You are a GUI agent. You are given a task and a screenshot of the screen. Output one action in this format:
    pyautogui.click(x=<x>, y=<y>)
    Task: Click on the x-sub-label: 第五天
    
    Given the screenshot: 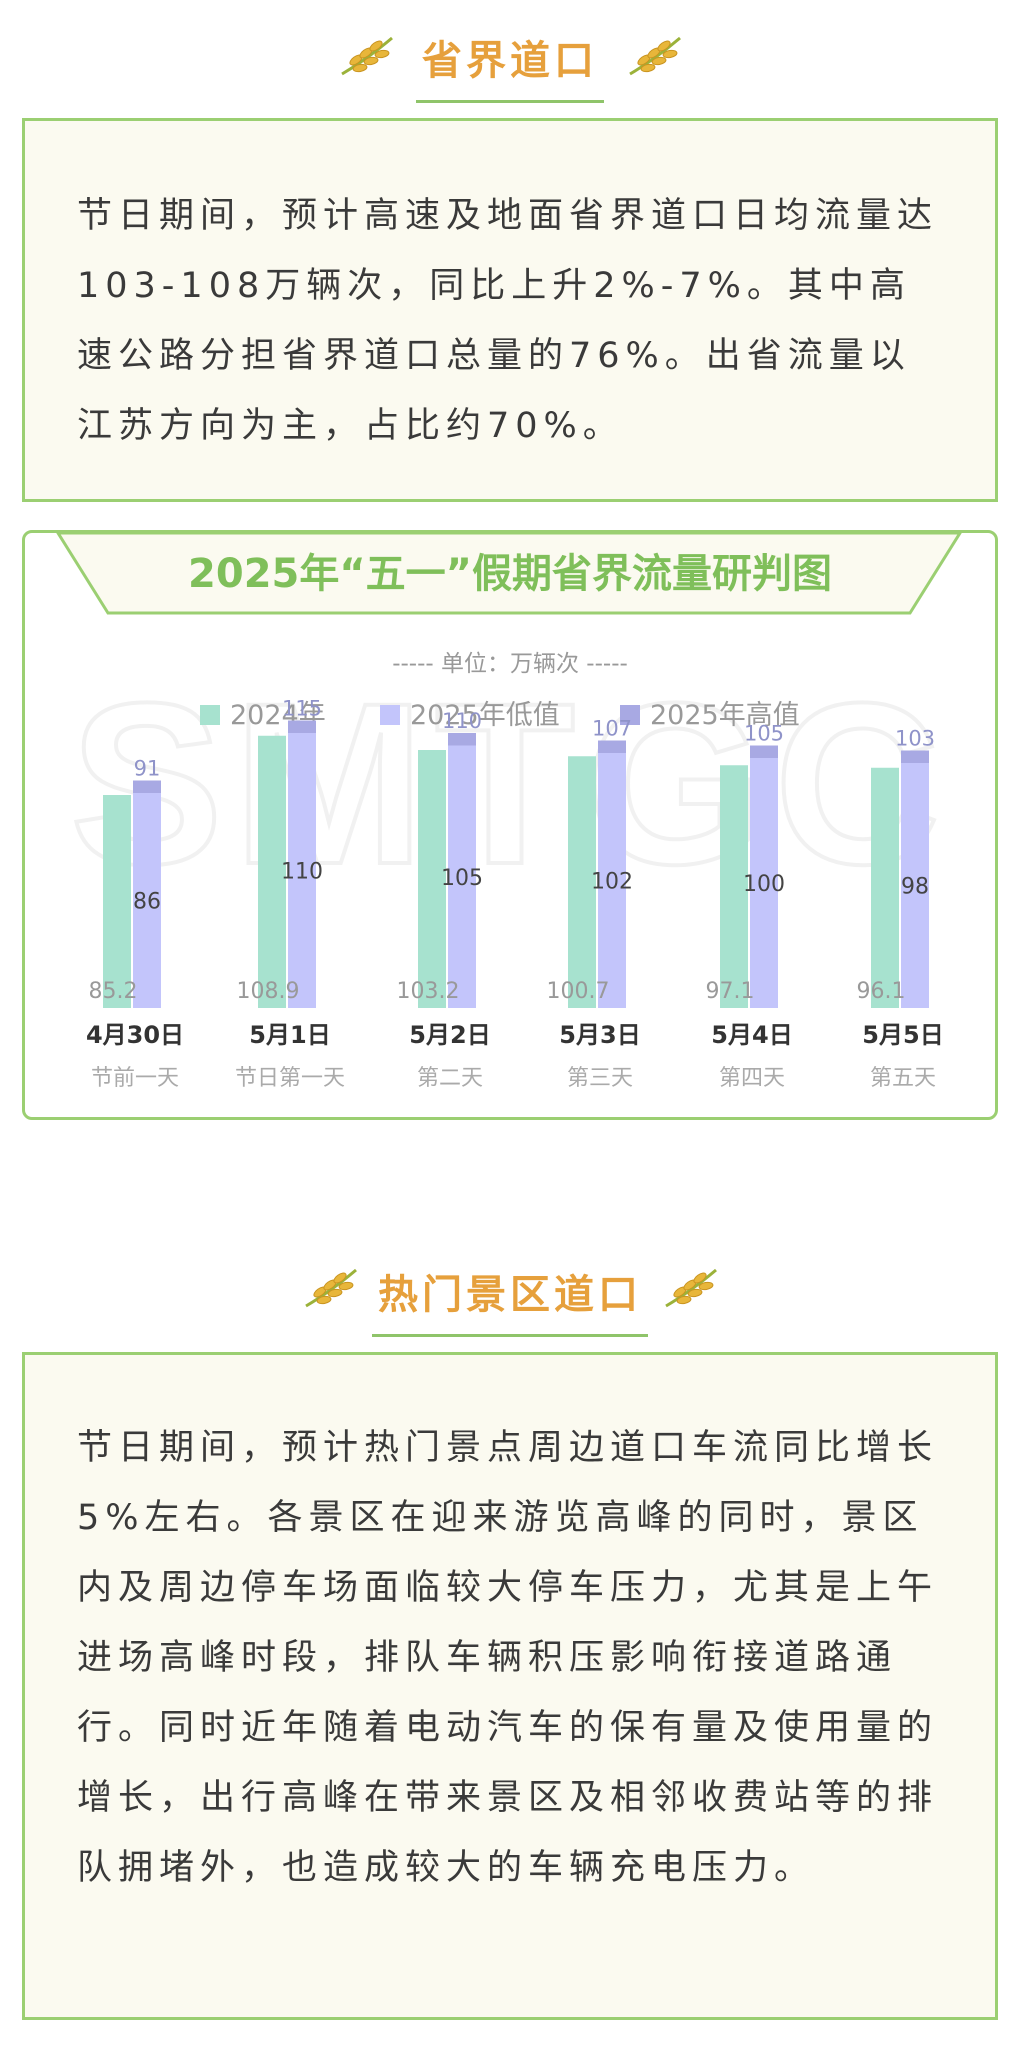 What is the action you would take?
    pyautogui.click(x=903, y=1078)
    